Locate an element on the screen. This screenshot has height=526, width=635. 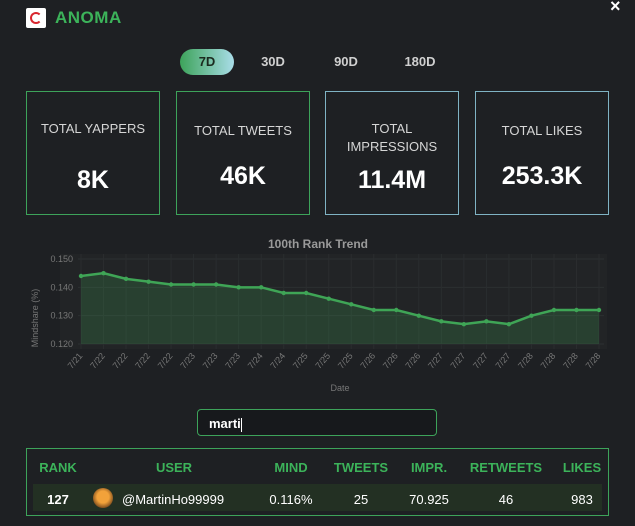
search-input: marti is located at coordinates (317, 422).